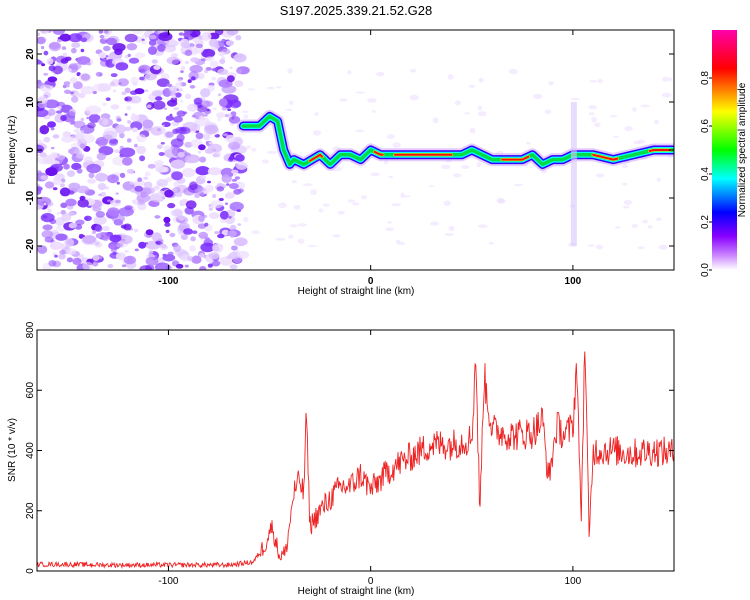 The width and height of the screenshot is (750, 600). What do you see at coordinates (30, 510) in the screenshot?
I see `y-tick-label: 200` at bounding box center [30, 510].